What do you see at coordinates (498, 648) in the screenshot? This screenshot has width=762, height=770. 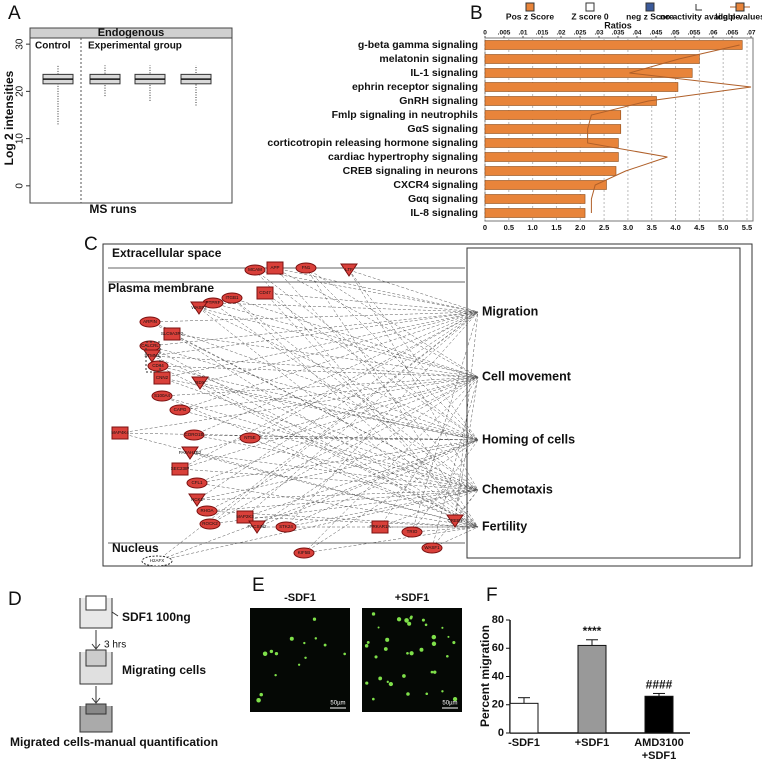 I see `y-tick-label: 60` at bounding box center [498, 648].